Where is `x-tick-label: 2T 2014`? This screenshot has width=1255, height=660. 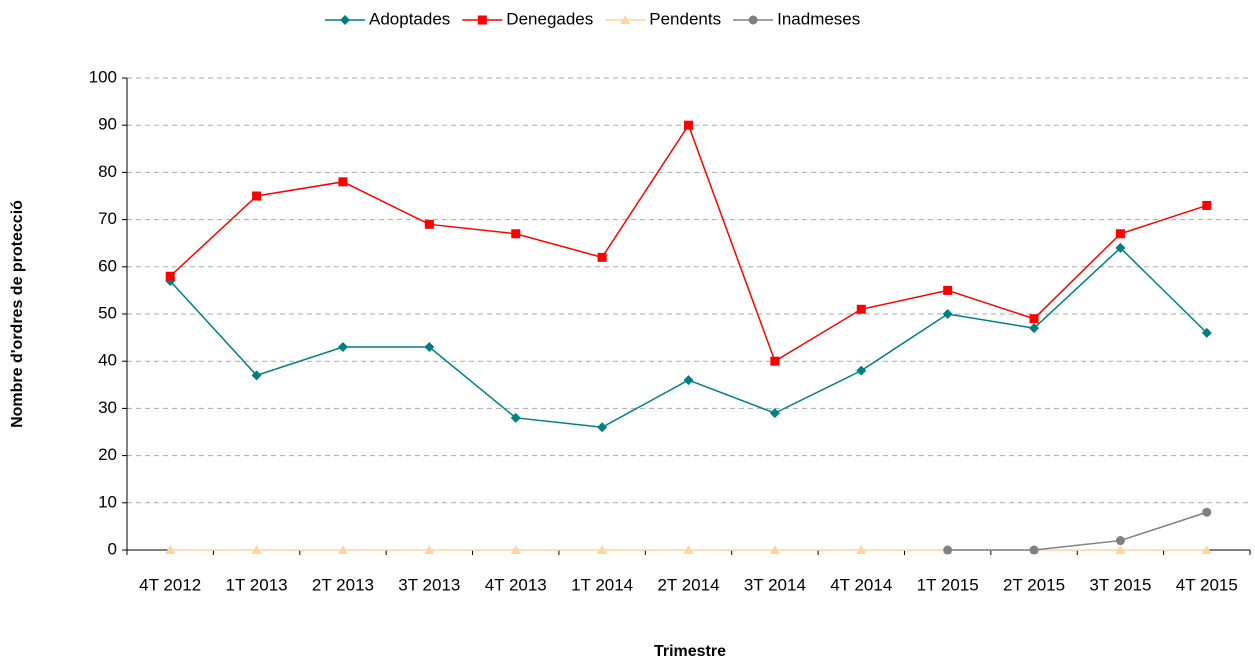 x-tick-label: 2T 2014 is located at coordinates (688, 584).